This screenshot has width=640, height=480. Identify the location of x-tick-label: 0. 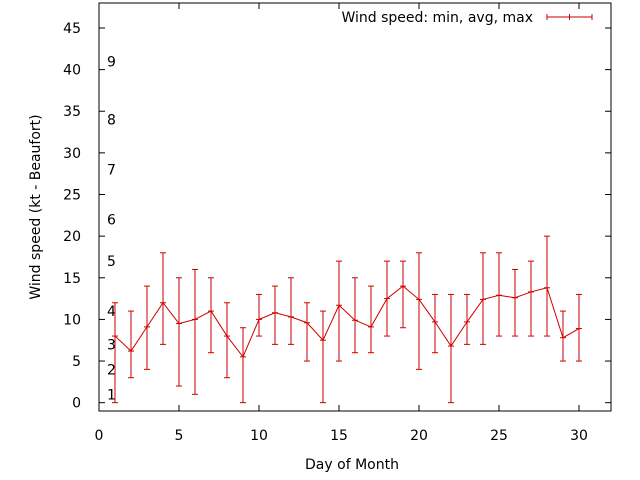
(99, 436).